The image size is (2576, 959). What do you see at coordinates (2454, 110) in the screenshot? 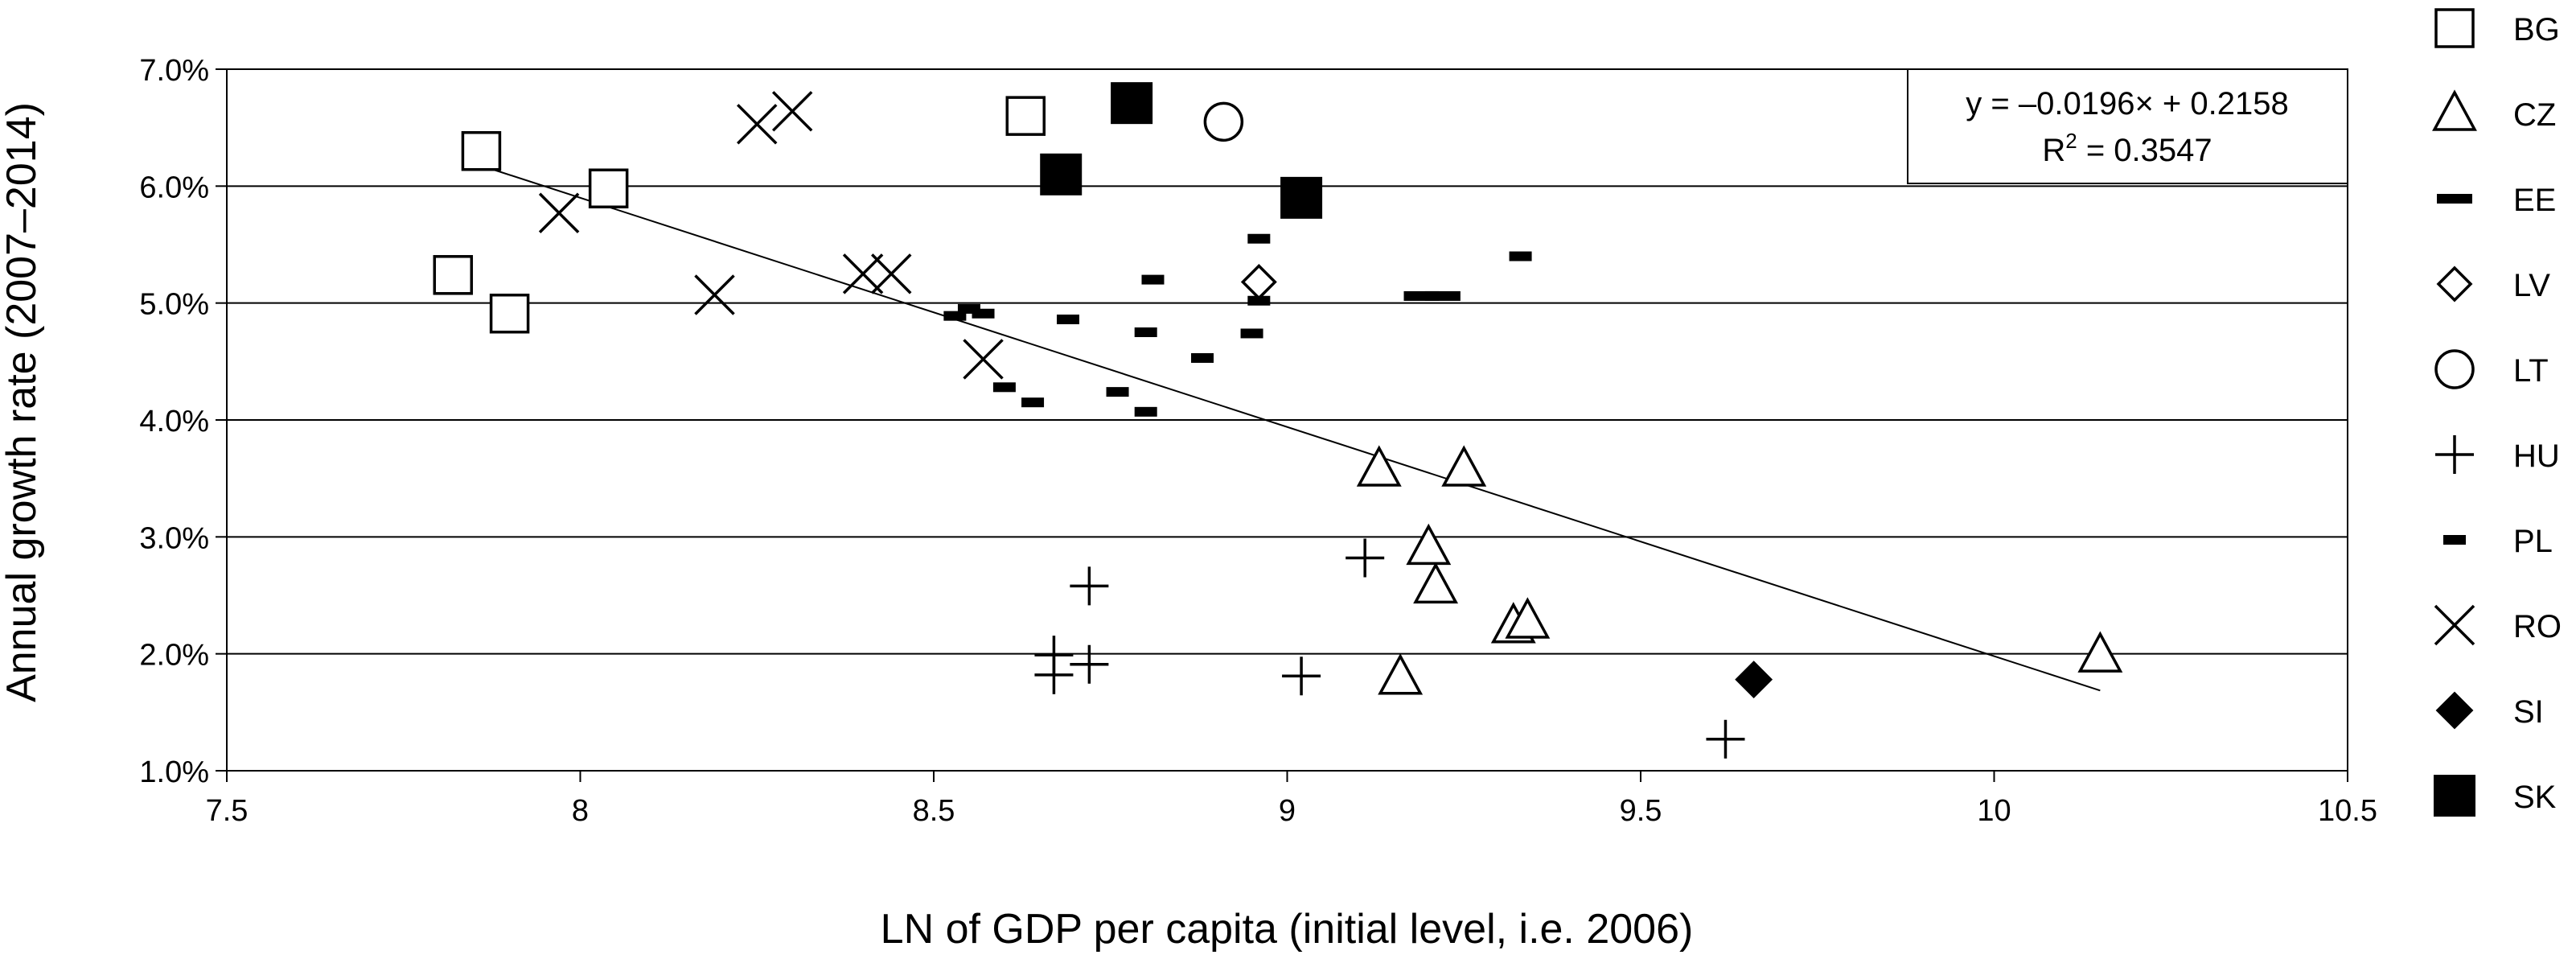
I see `legend-marker-cz` at bounding box center [2454, 110].